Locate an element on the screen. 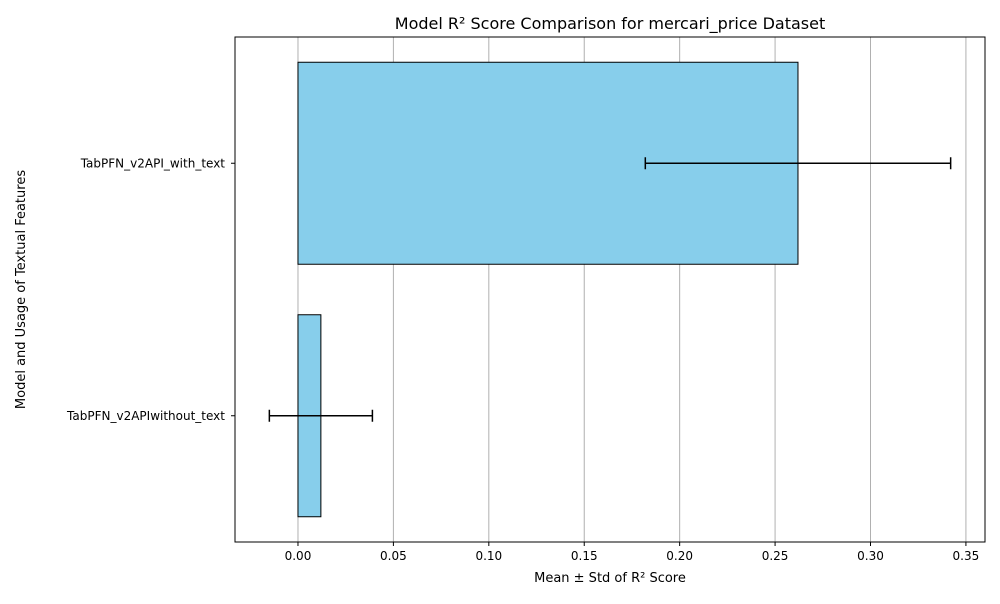 This screenshot has width=1000, height=604. x-tick-label: 0.35 is located at coordinates (966, 556).